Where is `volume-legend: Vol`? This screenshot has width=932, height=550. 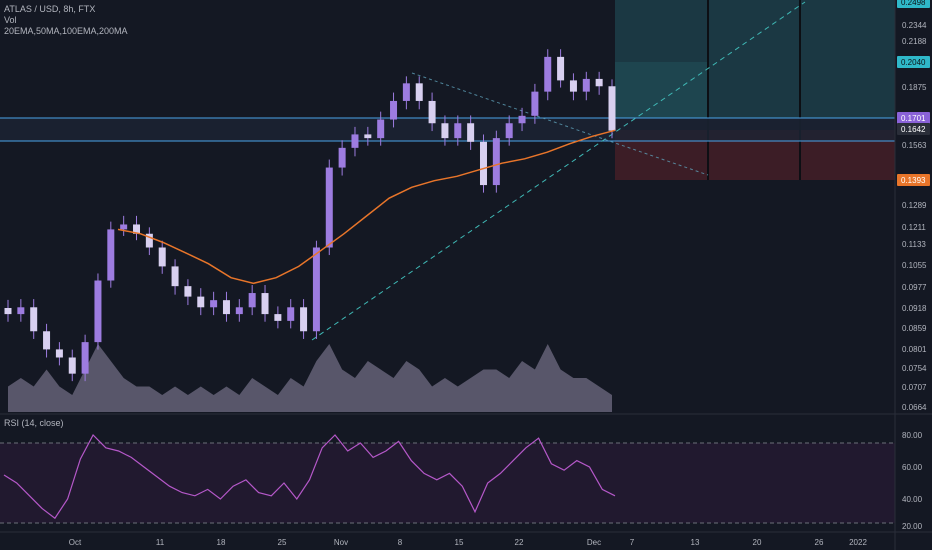
volume-legend: Vol is located at coordinates (10, 20).